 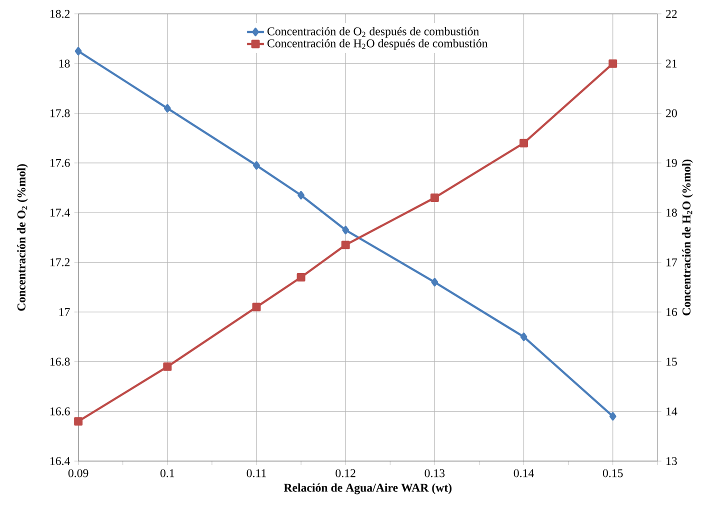 What do you see at coordinates (167, 473) in the screenshot?
I see `x-tick-label: 0.1` at bounding box center [167, 473].